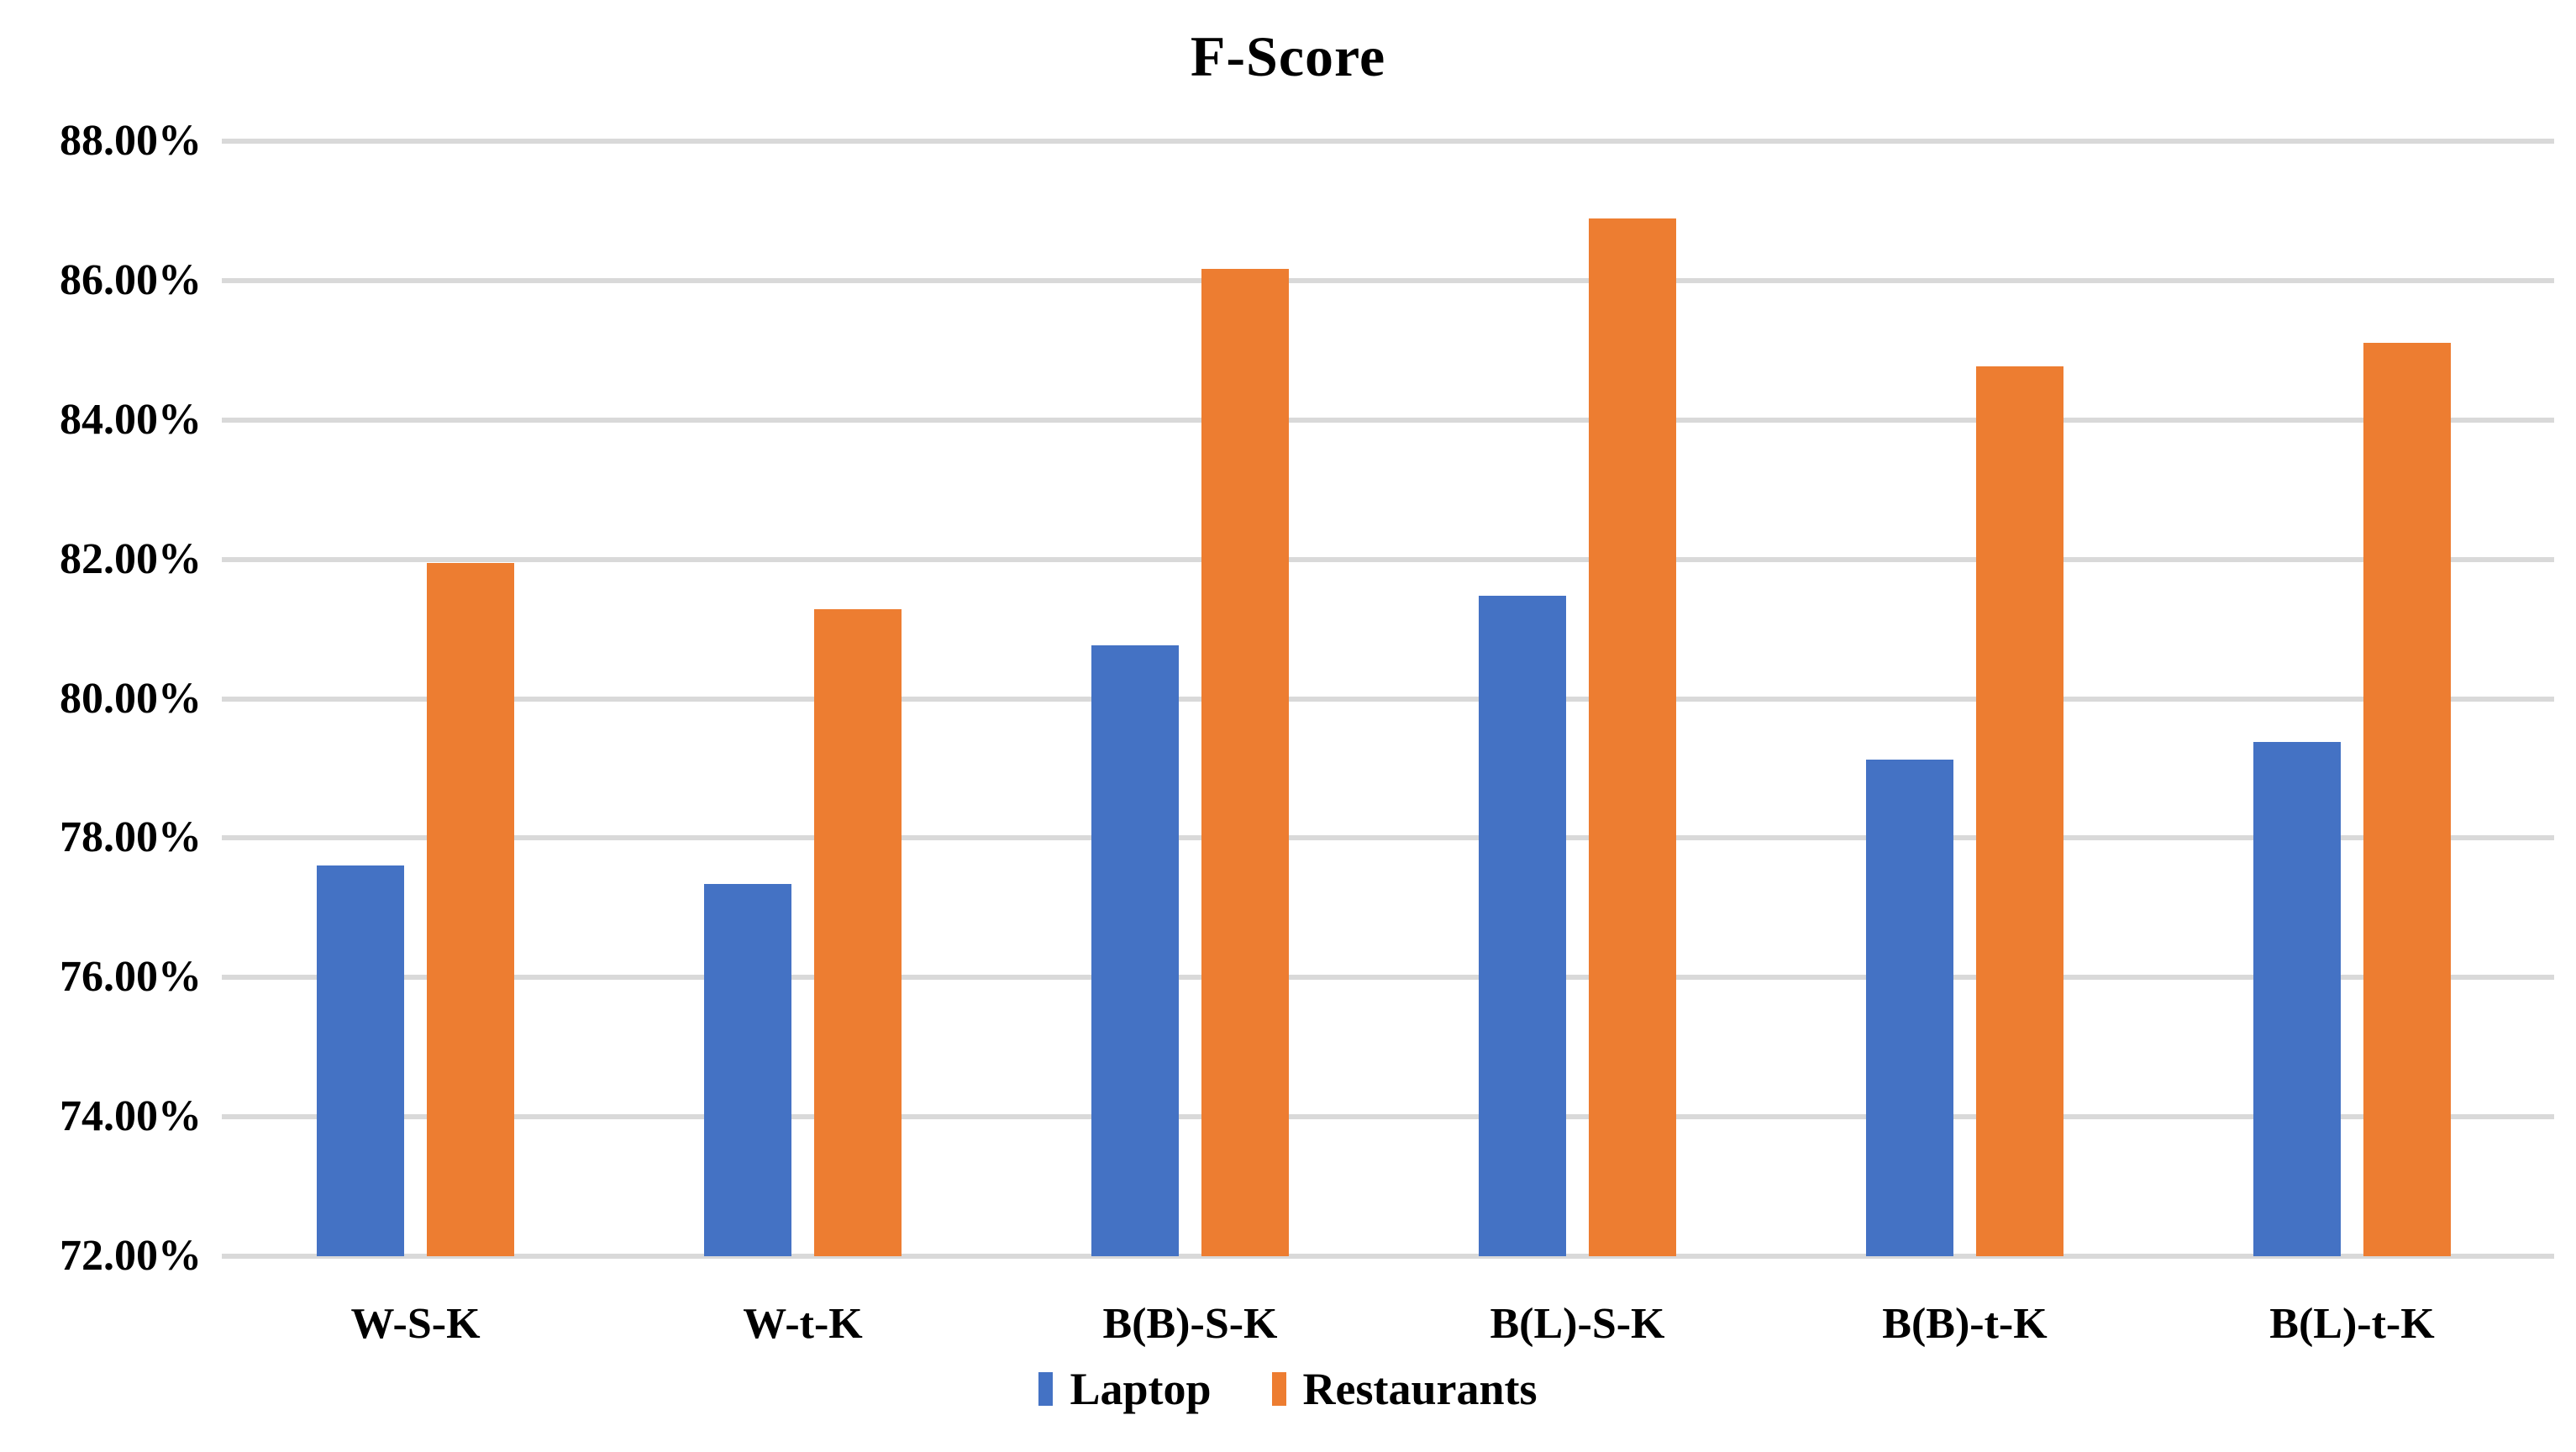  I want to click on bar-laptop-b(b)-t-k, so click(1910, 1007).